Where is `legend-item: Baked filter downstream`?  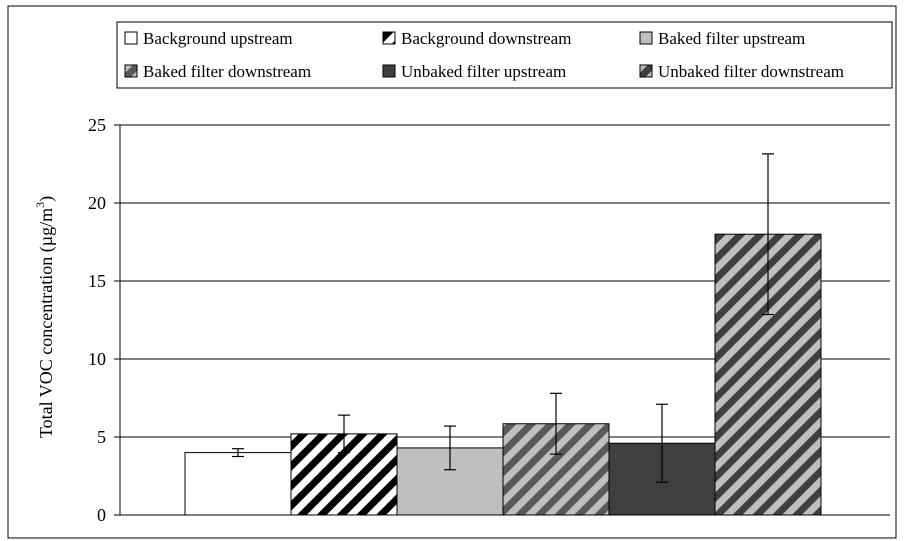
legend-item: Baked filter downstream is located at coordinates (217, 71).